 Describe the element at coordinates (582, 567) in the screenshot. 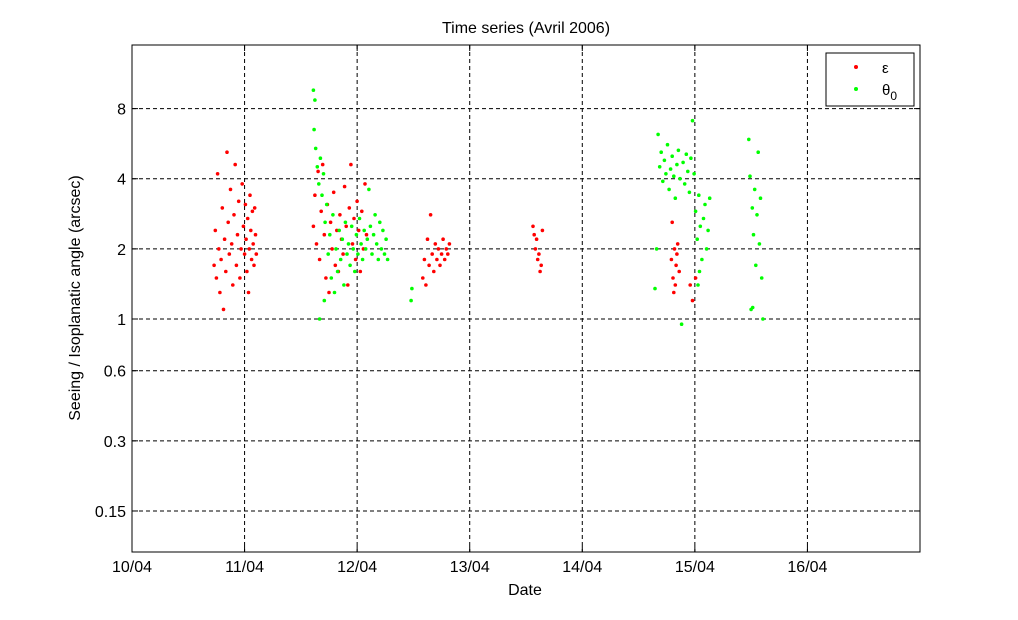

I see `x-tick-label: 14/04` at that location.